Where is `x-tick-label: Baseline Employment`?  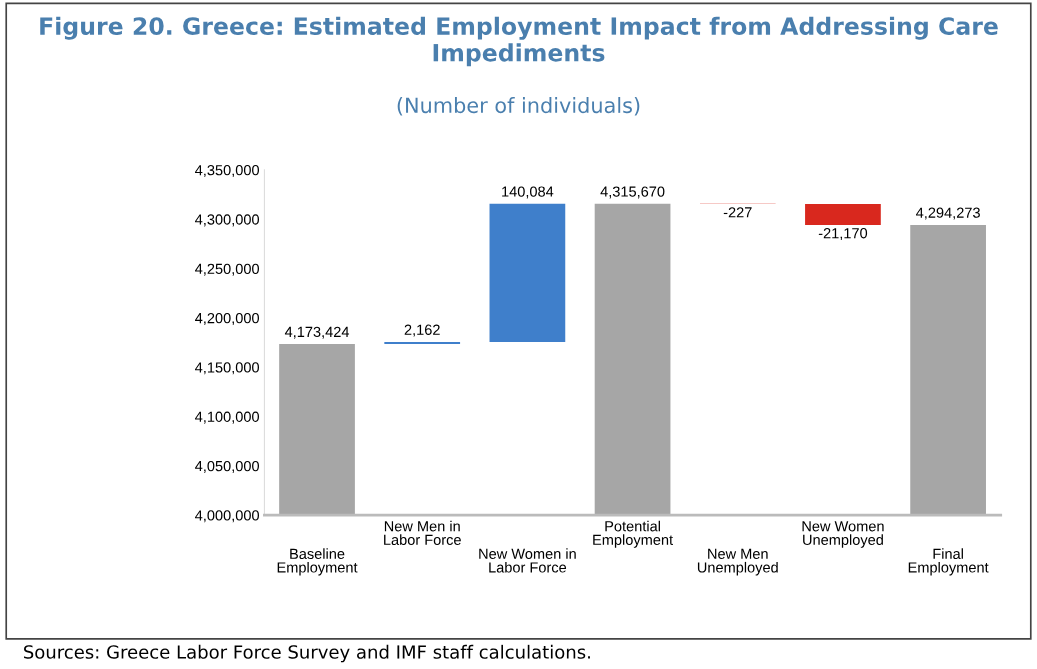
x-tick-label: Baseline Employment is located at coordinates (317, 562).